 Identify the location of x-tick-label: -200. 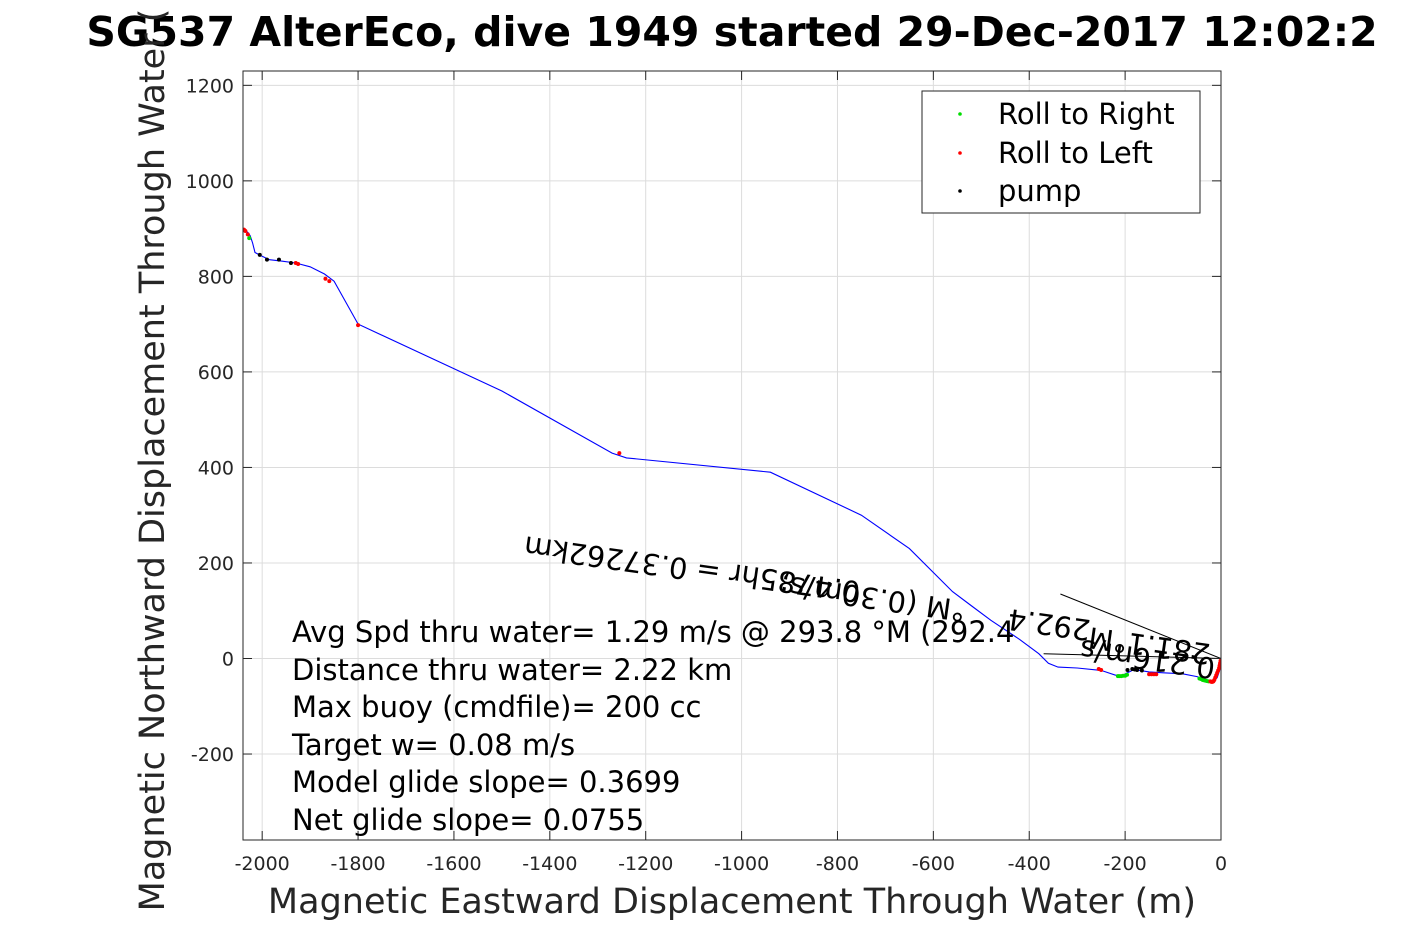
(1125, 864).